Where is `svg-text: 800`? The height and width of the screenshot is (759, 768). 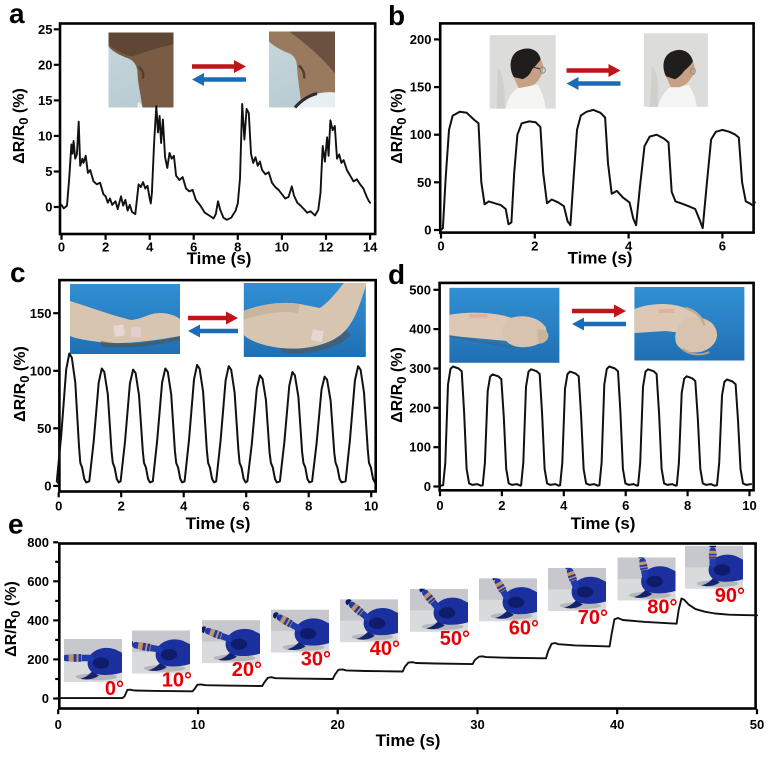
svg-text: 800 is located at coordinates (38, 542).